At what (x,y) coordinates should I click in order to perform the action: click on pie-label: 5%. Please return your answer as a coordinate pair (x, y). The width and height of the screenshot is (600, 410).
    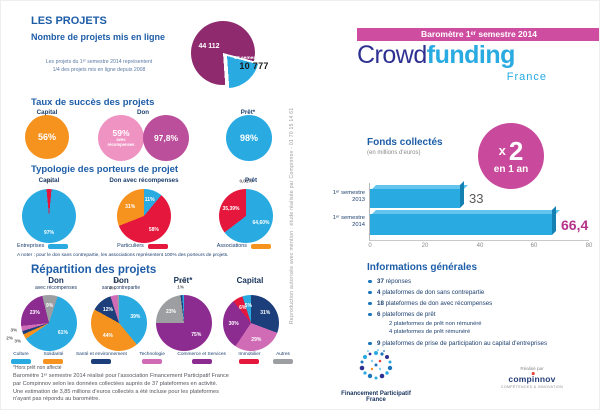
    Looking at the image, I should click on (248, 305).